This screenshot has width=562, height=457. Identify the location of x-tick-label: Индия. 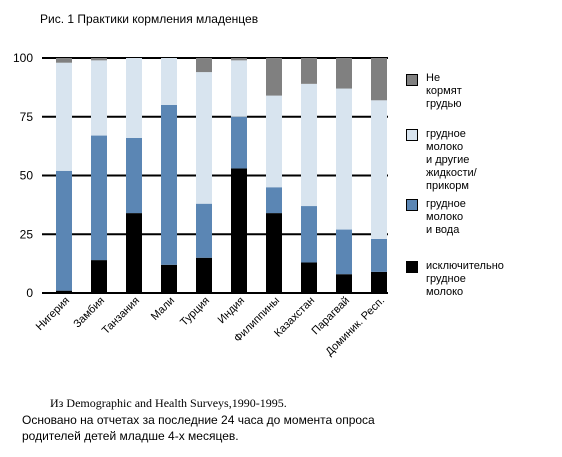
(231, 310).